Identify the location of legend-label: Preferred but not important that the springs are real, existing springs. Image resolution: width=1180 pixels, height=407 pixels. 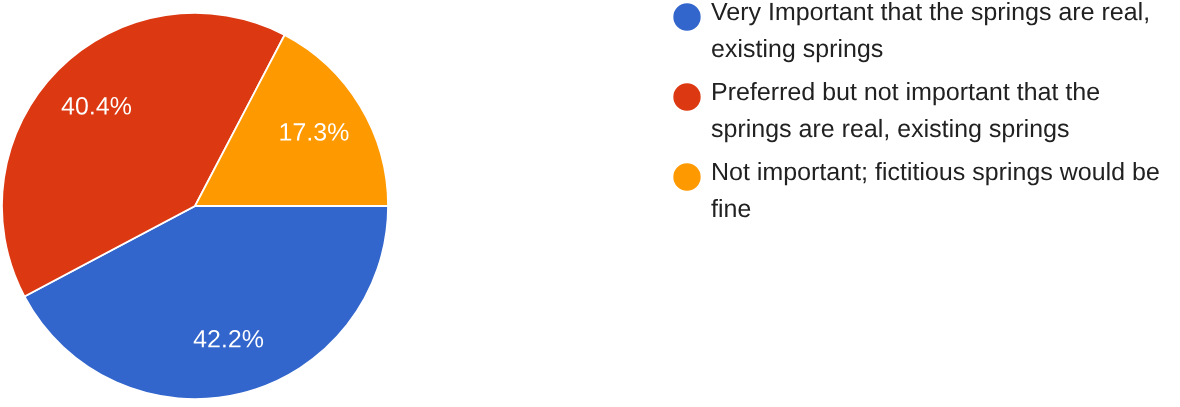
(905, 112).